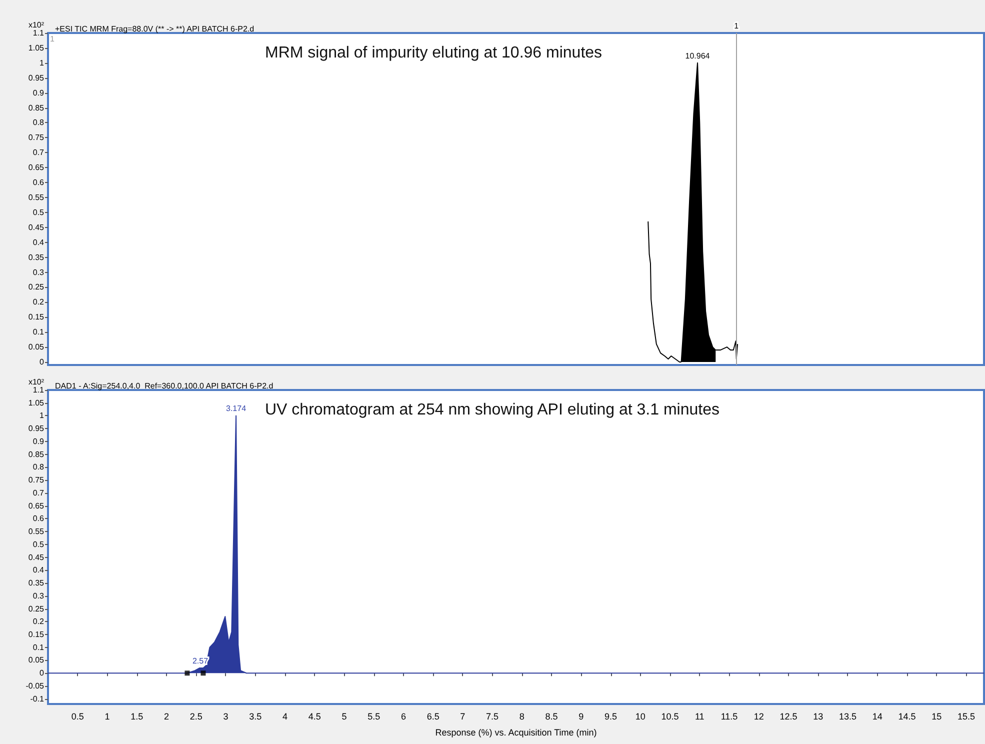  What do you see at coordinates (699, 717) in the screenshot?
I see `x-tick-label: 11` at bounding box center [699, 717].